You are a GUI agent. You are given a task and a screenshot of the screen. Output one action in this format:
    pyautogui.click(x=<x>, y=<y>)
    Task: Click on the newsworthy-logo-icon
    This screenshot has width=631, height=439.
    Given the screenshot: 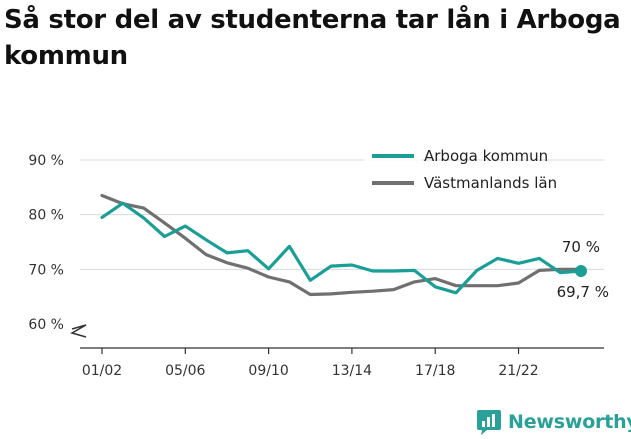 What is the action you would take?
    pyautogui.click(x=489, y=422)
    